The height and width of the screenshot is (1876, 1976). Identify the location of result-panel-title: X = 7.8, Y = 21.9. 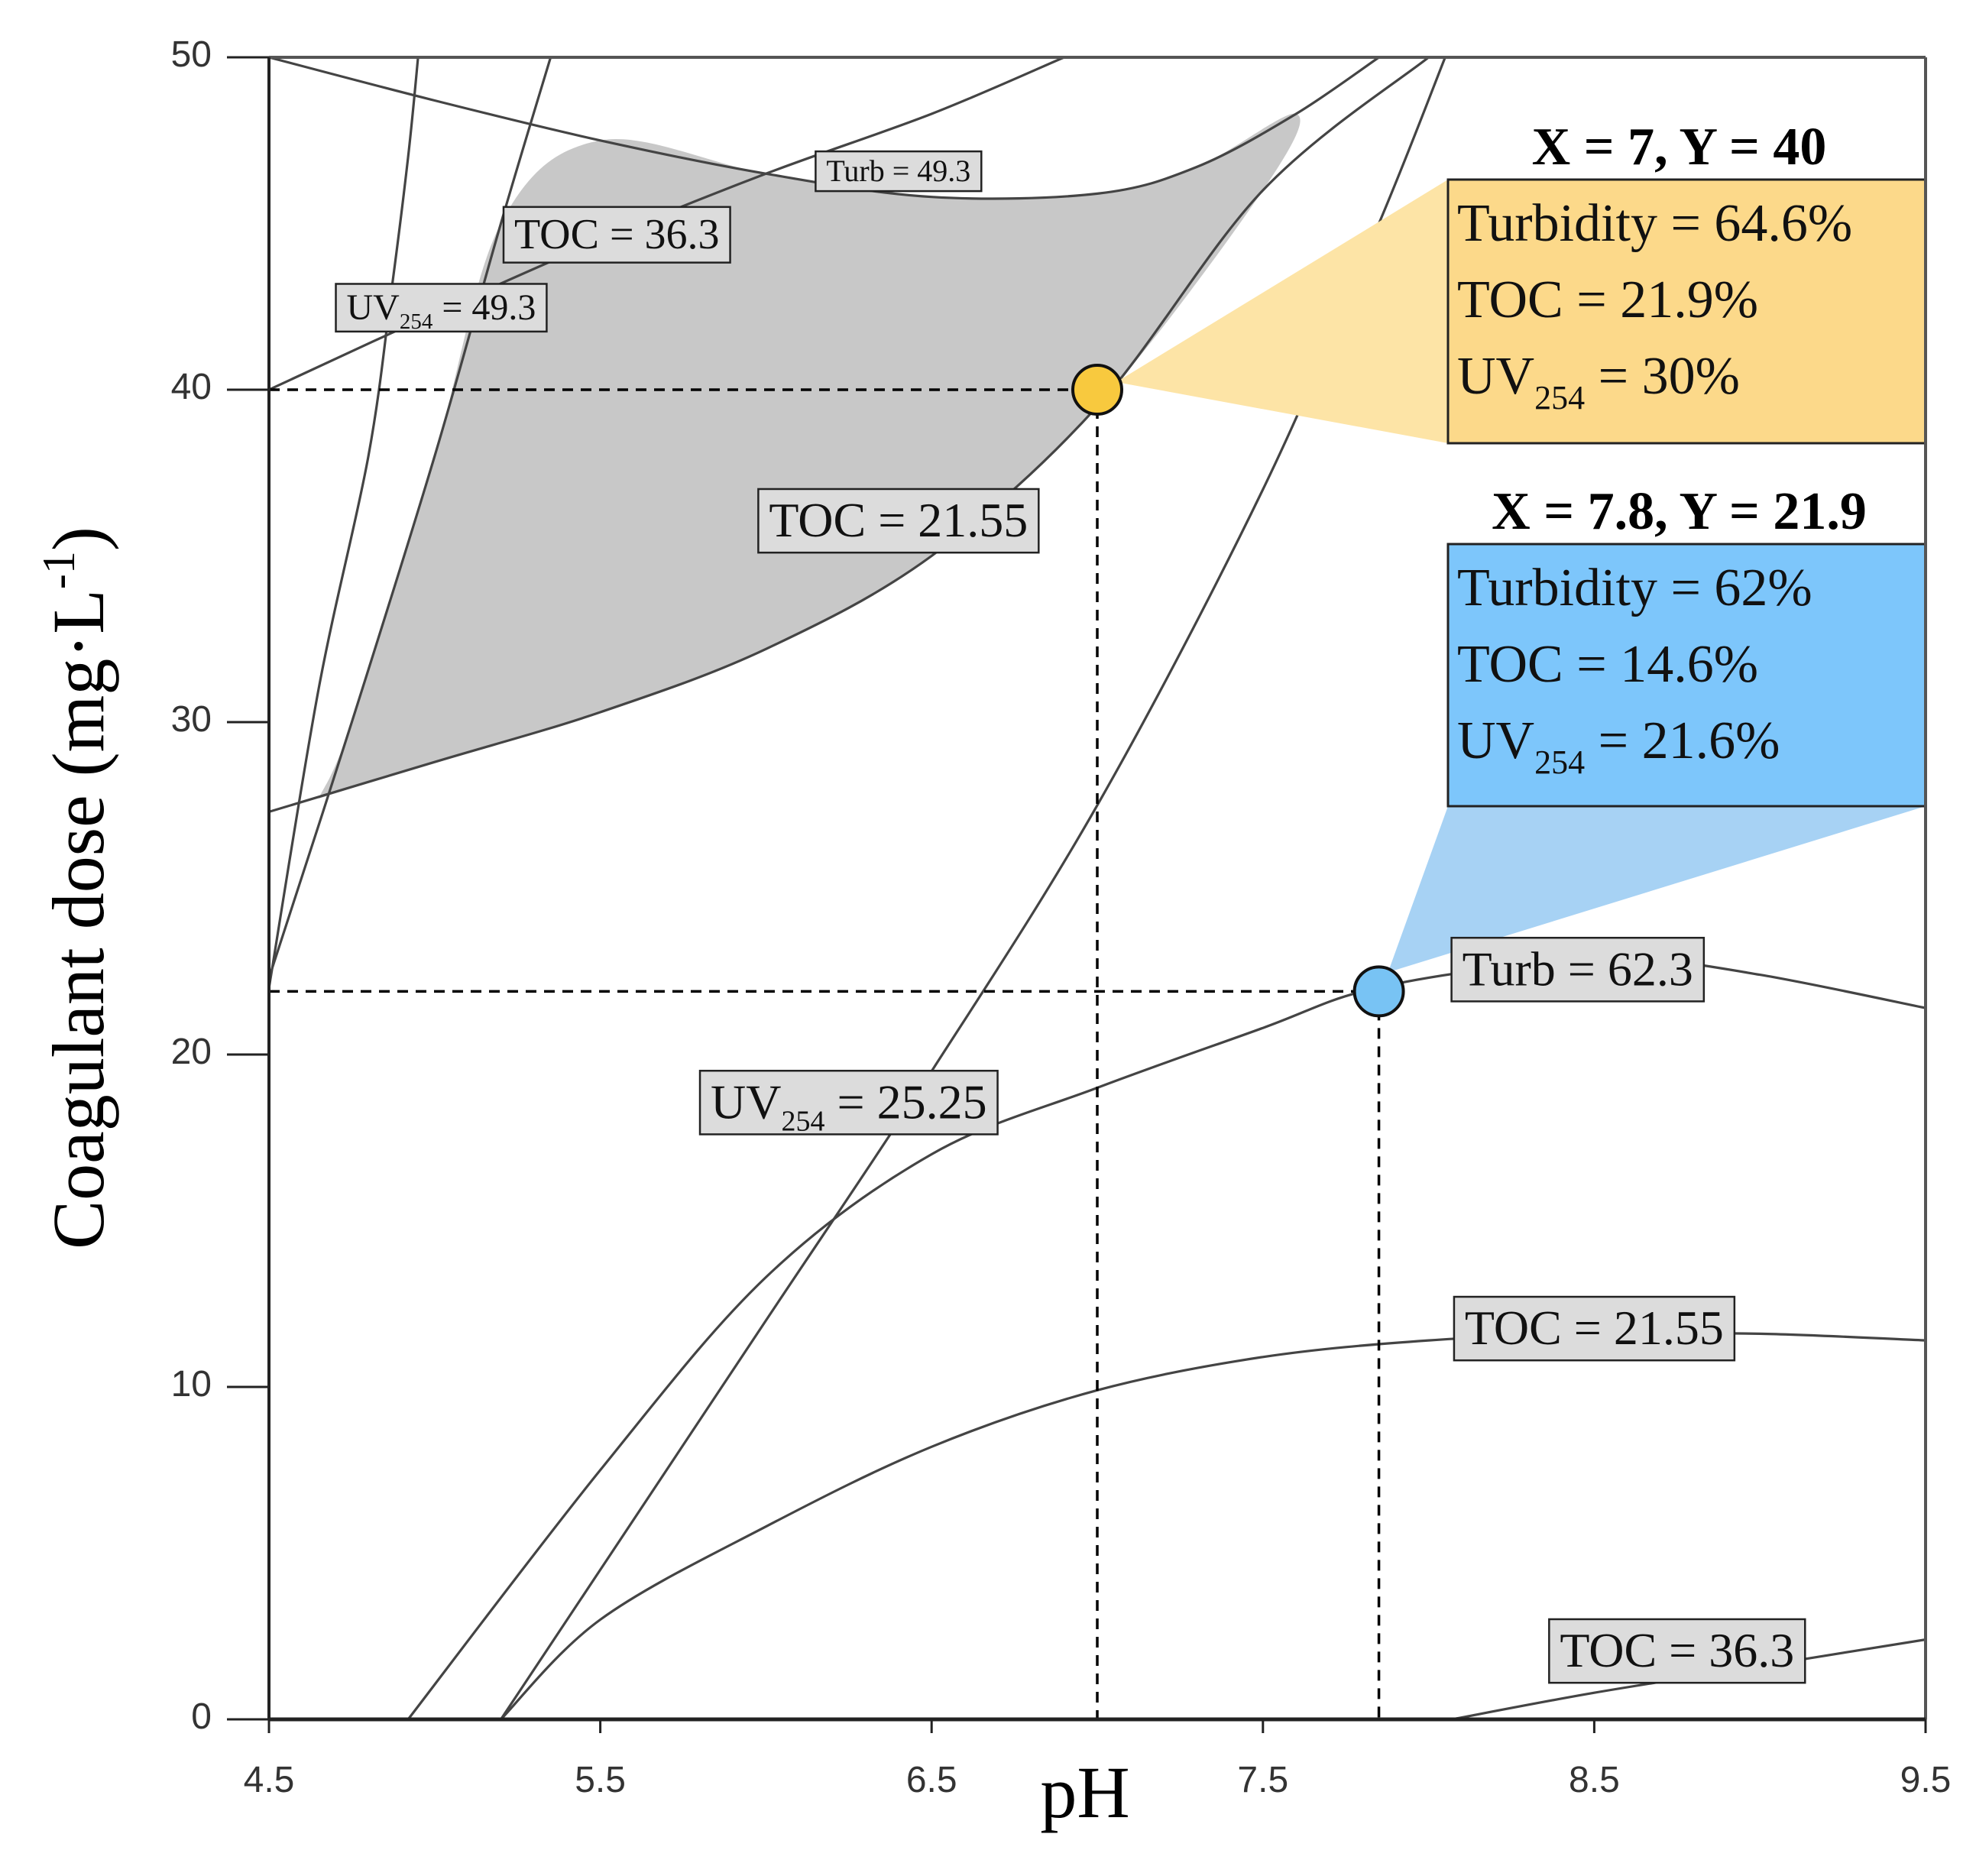
(1679, 512).